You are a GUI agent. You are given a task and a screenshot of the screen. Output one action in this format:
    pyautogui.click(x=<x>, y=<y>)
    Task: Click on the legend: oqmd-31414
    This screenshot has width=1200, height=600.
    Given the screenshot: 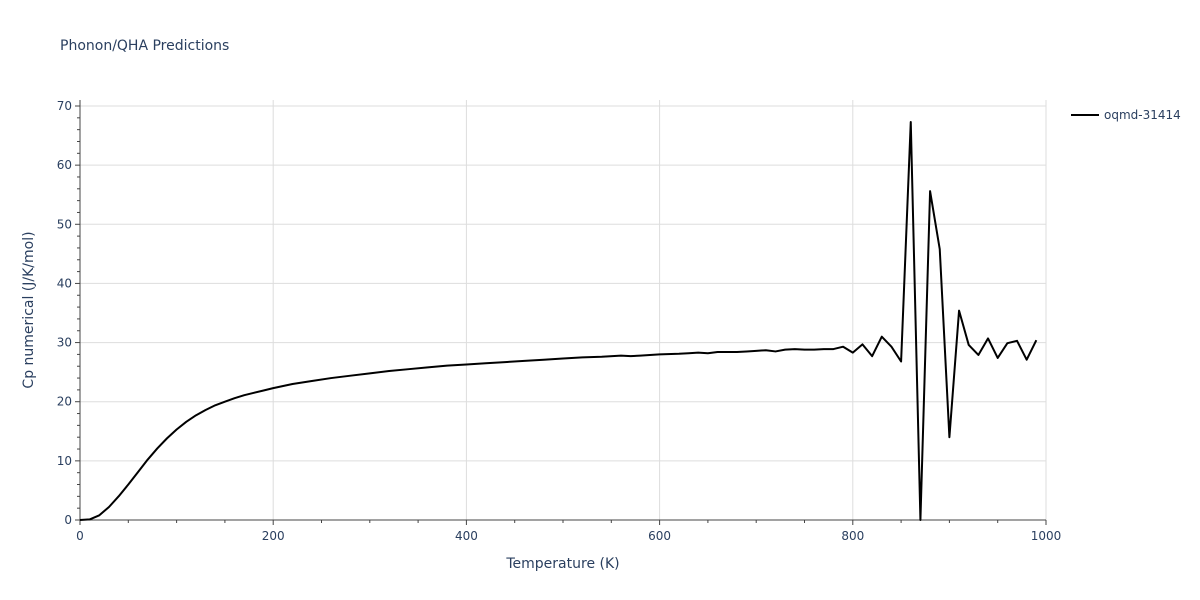 What is the action you would take?
    pyautogui.click(x=1126, y=115)
    